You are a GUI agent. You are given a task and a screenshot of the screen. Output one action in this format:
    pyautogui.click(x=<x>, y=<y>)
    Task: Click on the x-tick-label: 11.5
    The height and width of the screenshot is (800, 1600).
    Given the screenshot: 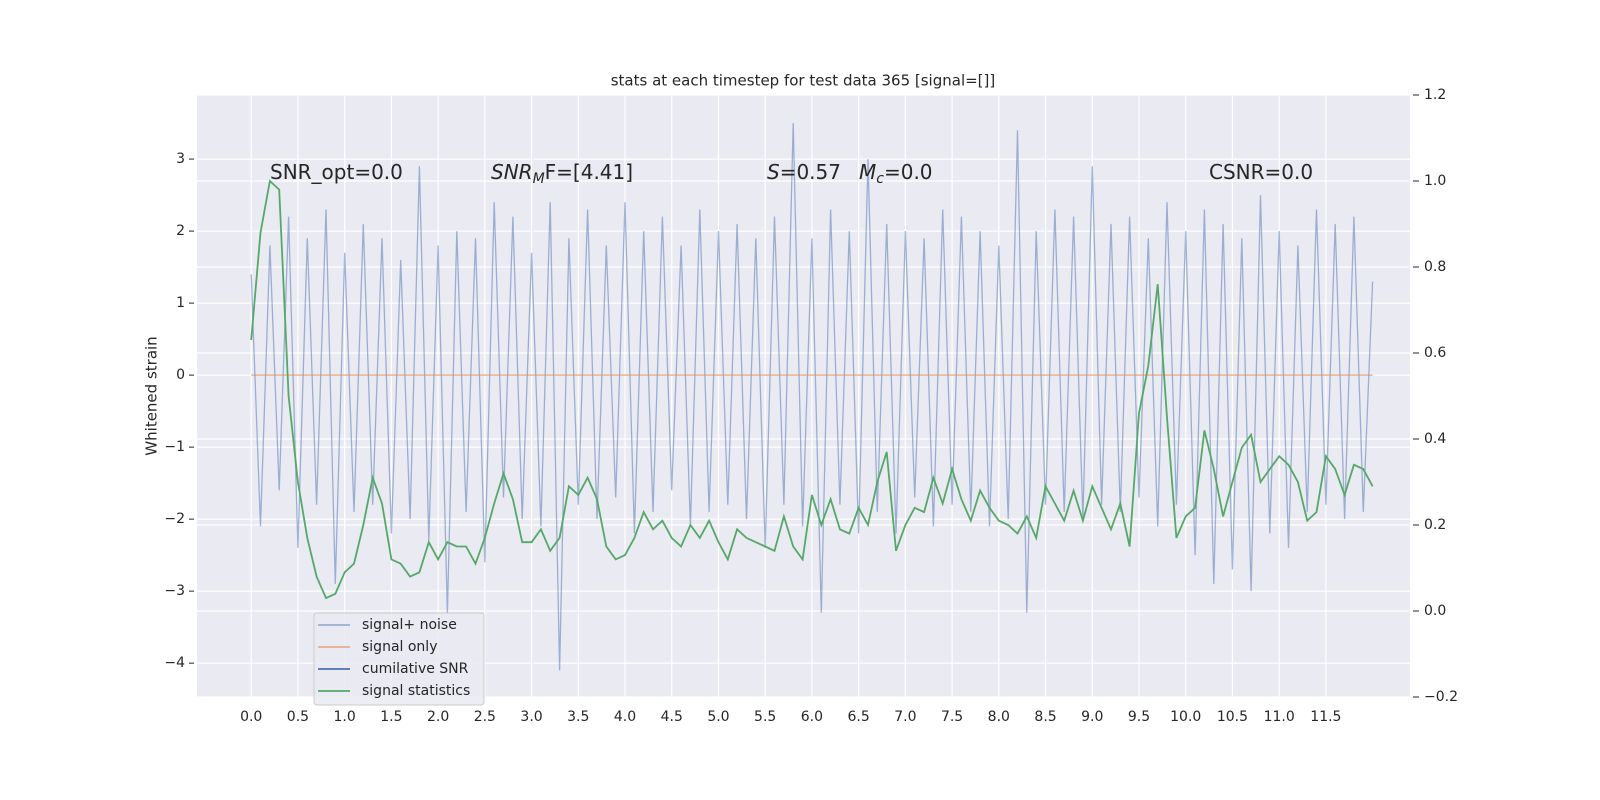 What is the action you would take?
    pyautogui.click(x=1325, y=717)
    